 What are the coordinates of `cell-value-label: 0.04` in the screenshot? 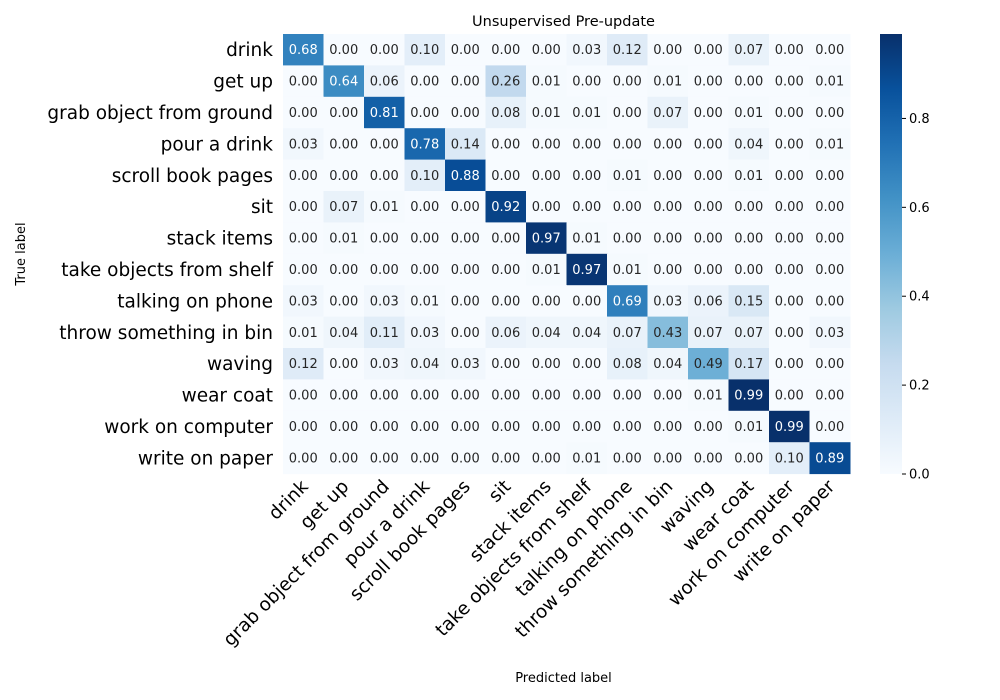 It's located at (546, 333).